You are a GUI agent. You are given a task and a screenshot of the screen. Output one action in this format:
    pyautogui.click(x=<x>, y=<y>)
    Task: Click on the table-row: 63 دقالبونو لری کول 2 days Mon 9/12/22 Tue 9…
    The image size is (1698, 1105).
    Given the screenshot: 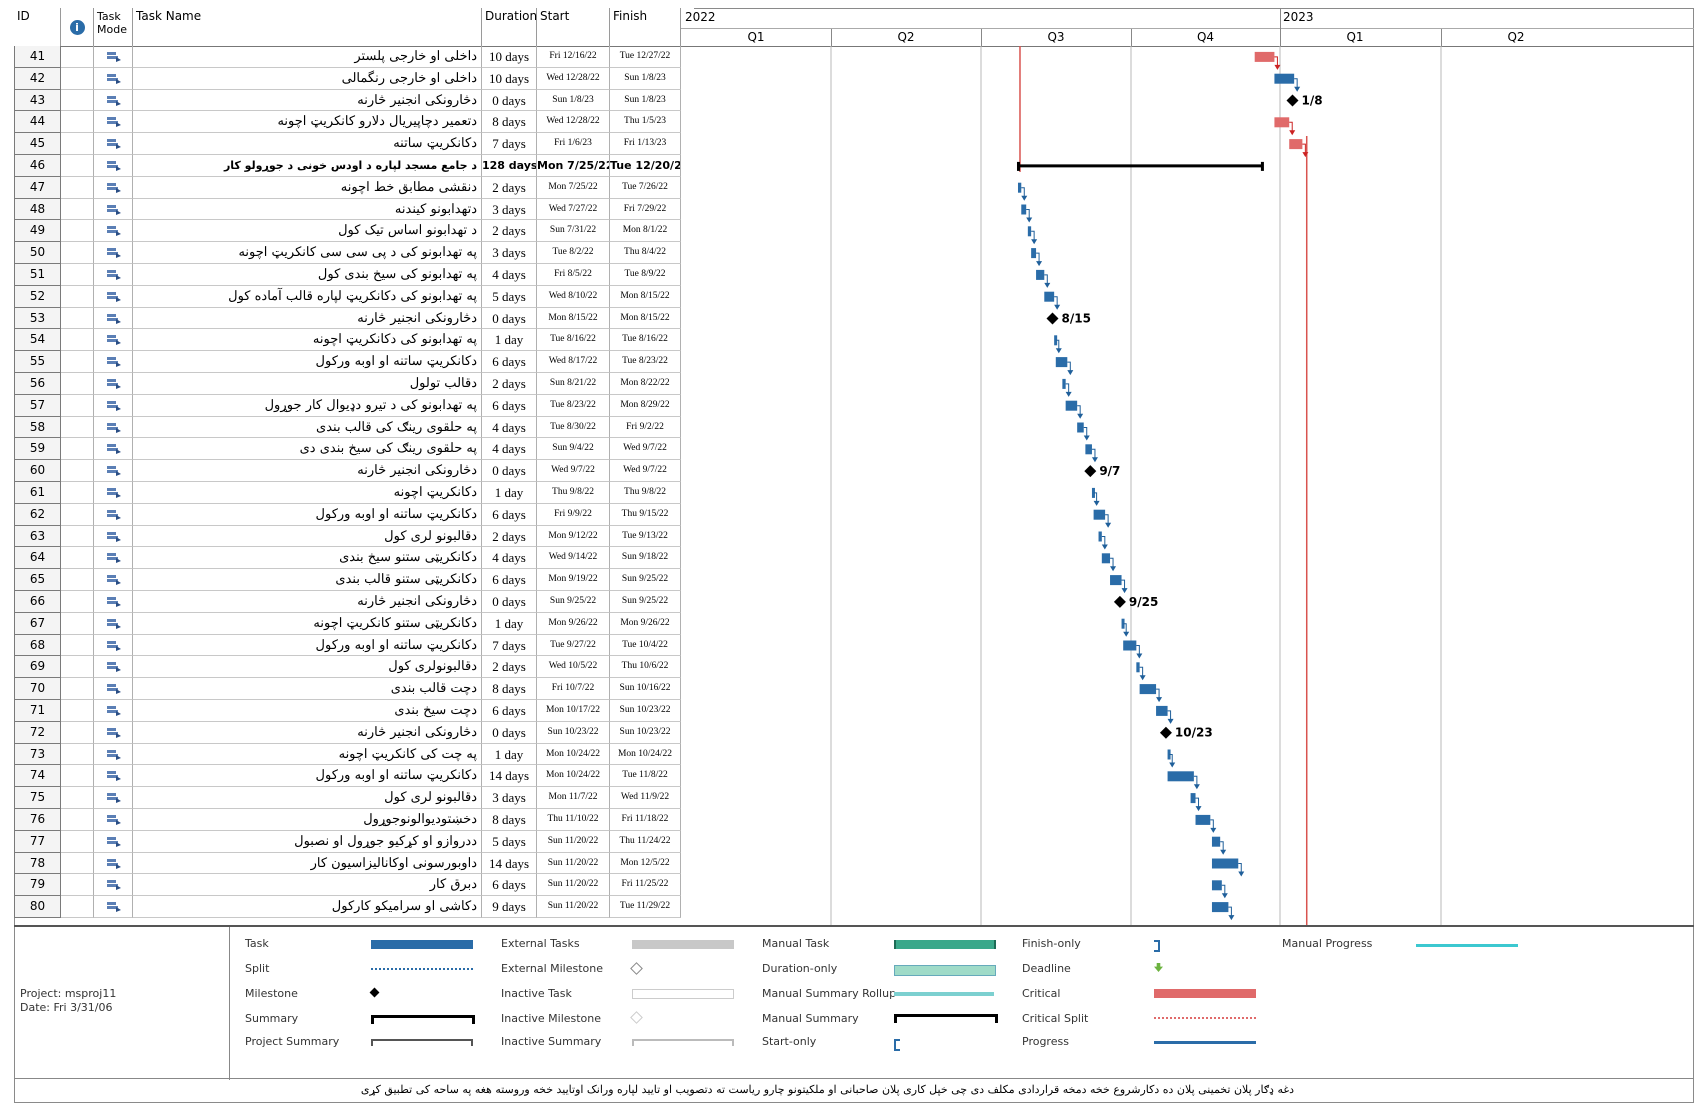 What is the action you would take?
    pyautogui.click(x=347, y=536)
    